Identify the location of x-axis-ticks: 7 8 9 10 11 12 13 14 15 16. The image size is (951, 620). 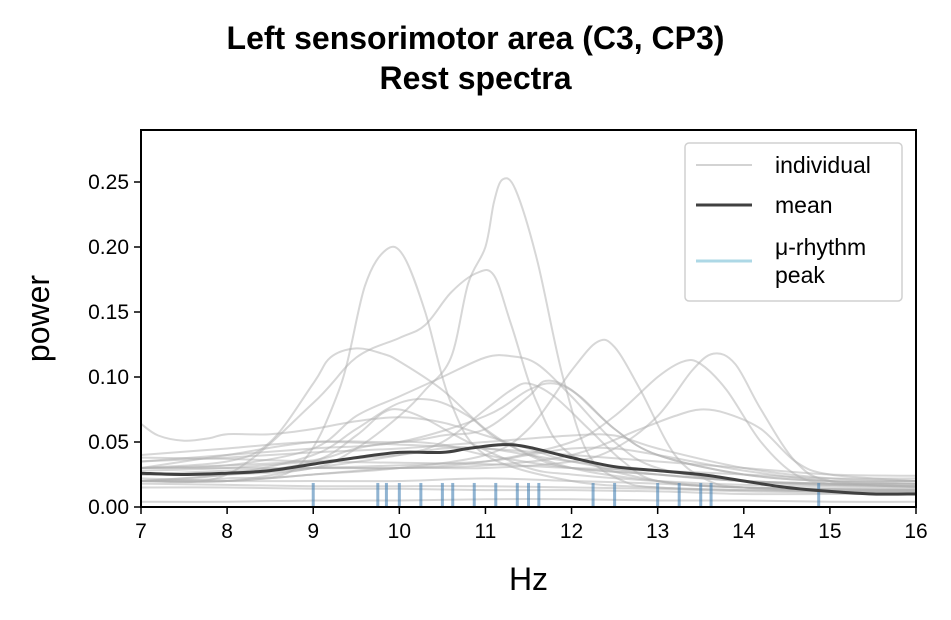
(531, 525).